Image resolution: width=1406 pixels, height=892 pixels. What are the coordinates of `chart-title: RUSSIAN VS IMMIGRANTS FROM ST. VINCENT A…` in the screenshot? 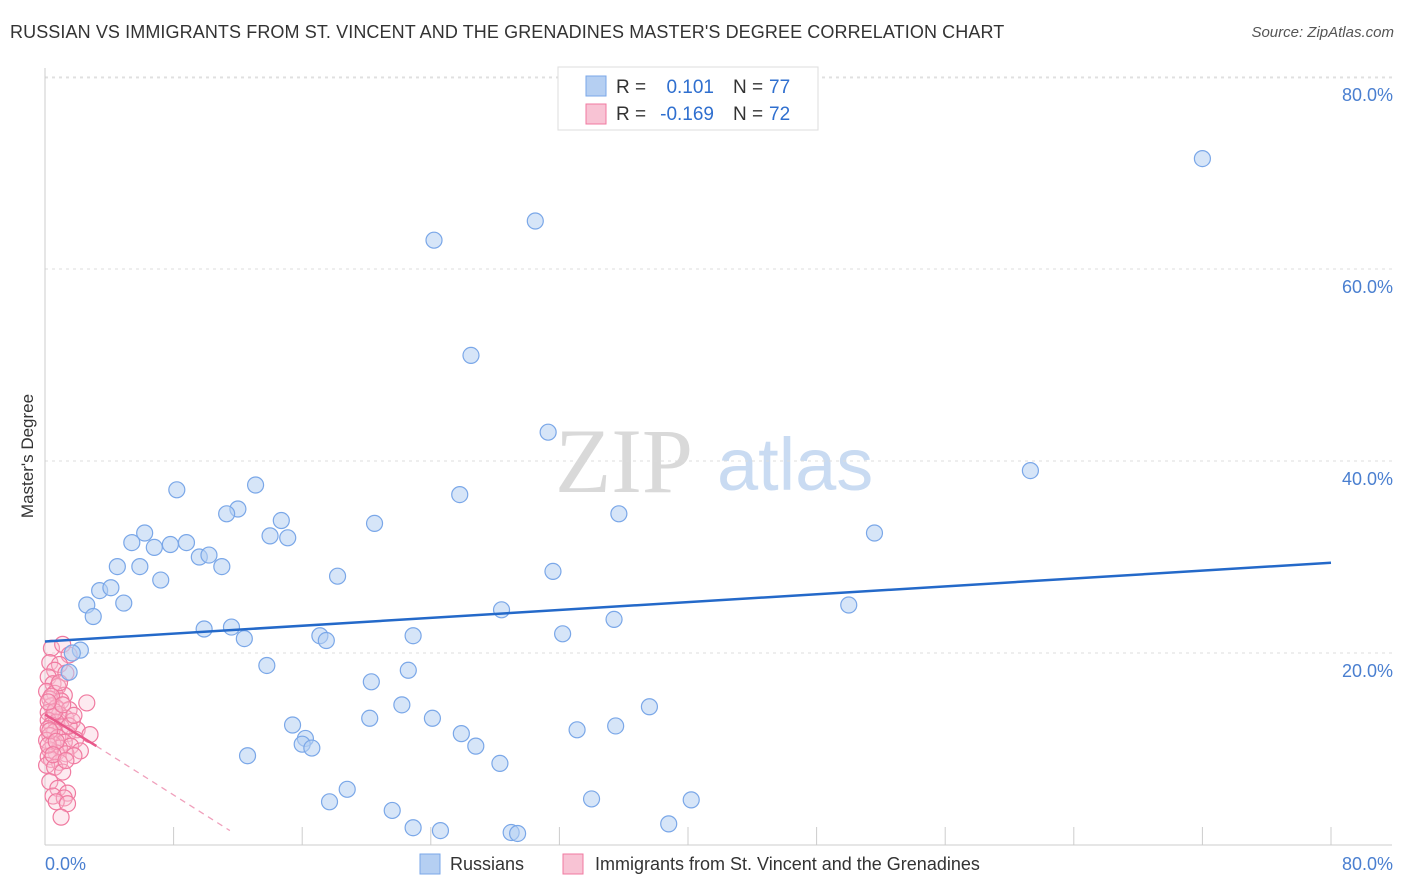 It's located at (507, 32).